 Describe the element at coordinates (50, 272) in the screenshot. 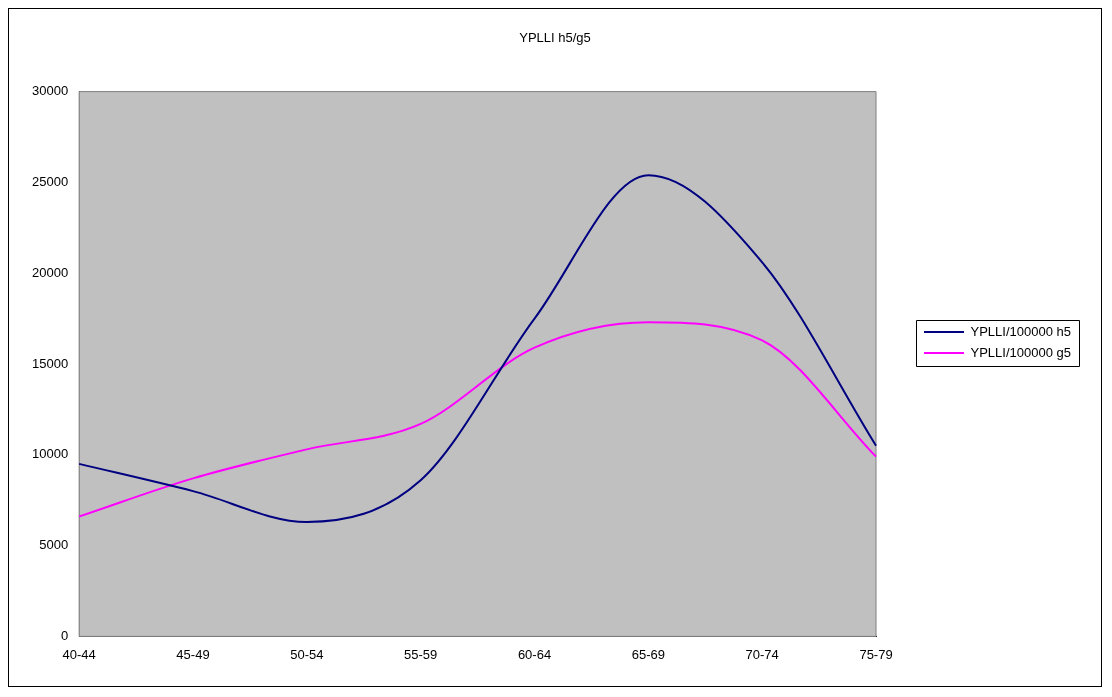

I see `y-tick-label: 20000` at that location.